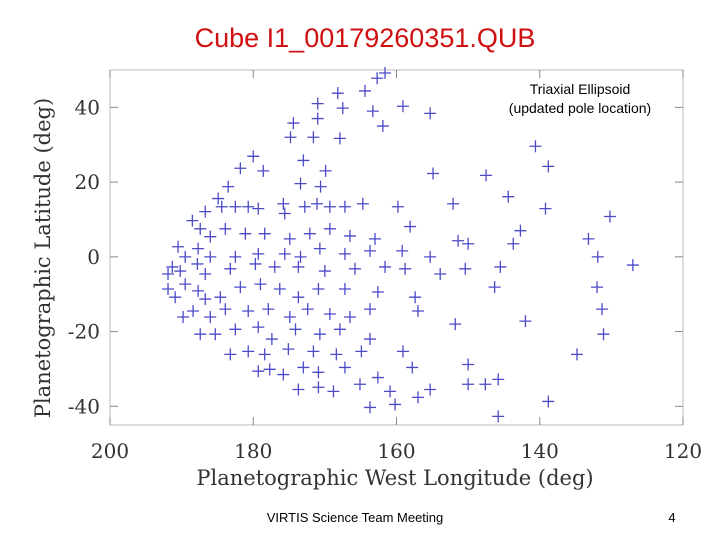 This screenshot has height=540, width=720. What do you see at coordinates (683, 451) in the screenshot?
I see `x-tick-label: 120` at bounding box center [683, 451].